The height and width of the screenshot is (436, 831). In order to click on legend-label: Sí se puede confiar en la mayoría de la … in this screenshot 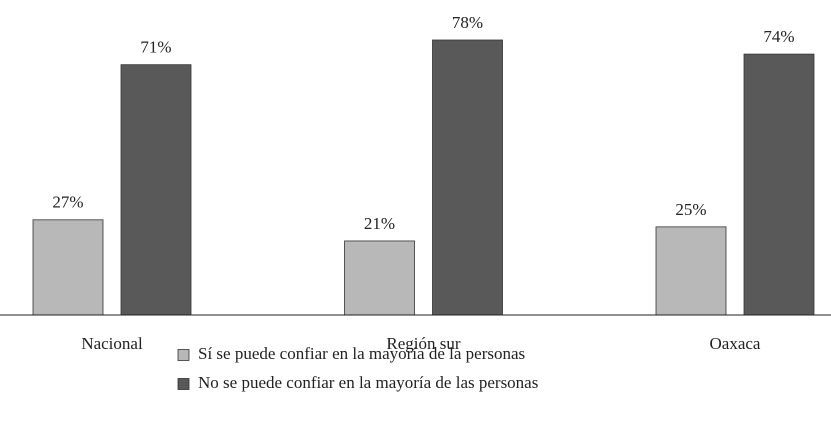, I will do `click(361, 353)`.